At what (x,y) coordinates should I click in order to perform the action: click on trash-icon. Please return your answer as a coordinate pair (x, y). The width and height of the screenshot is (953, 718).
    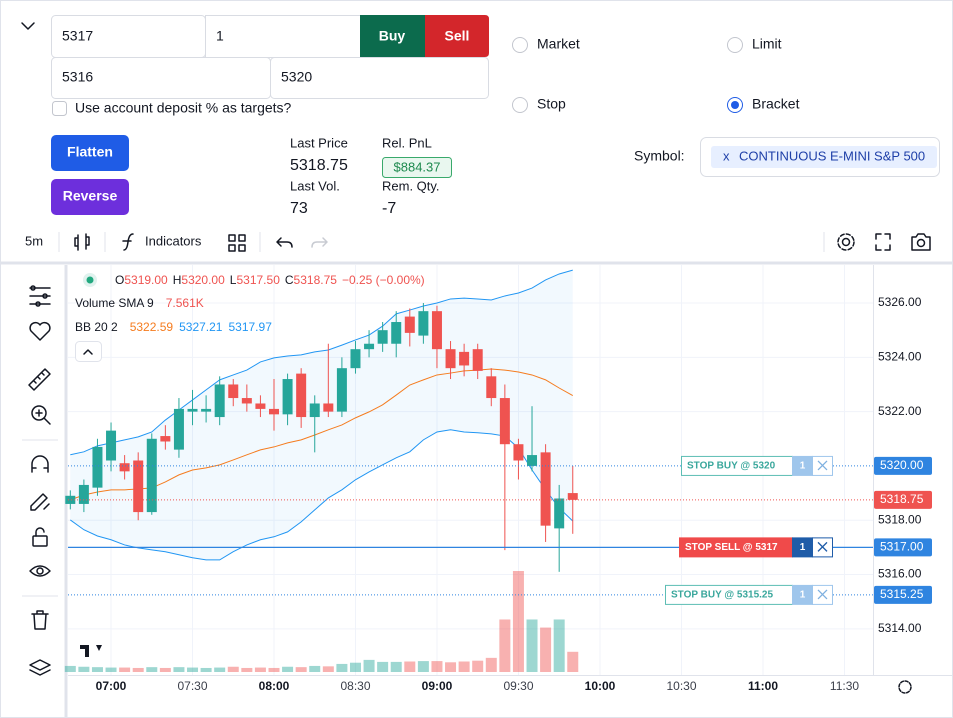
    Looking at the image, I should click on (40, 620).